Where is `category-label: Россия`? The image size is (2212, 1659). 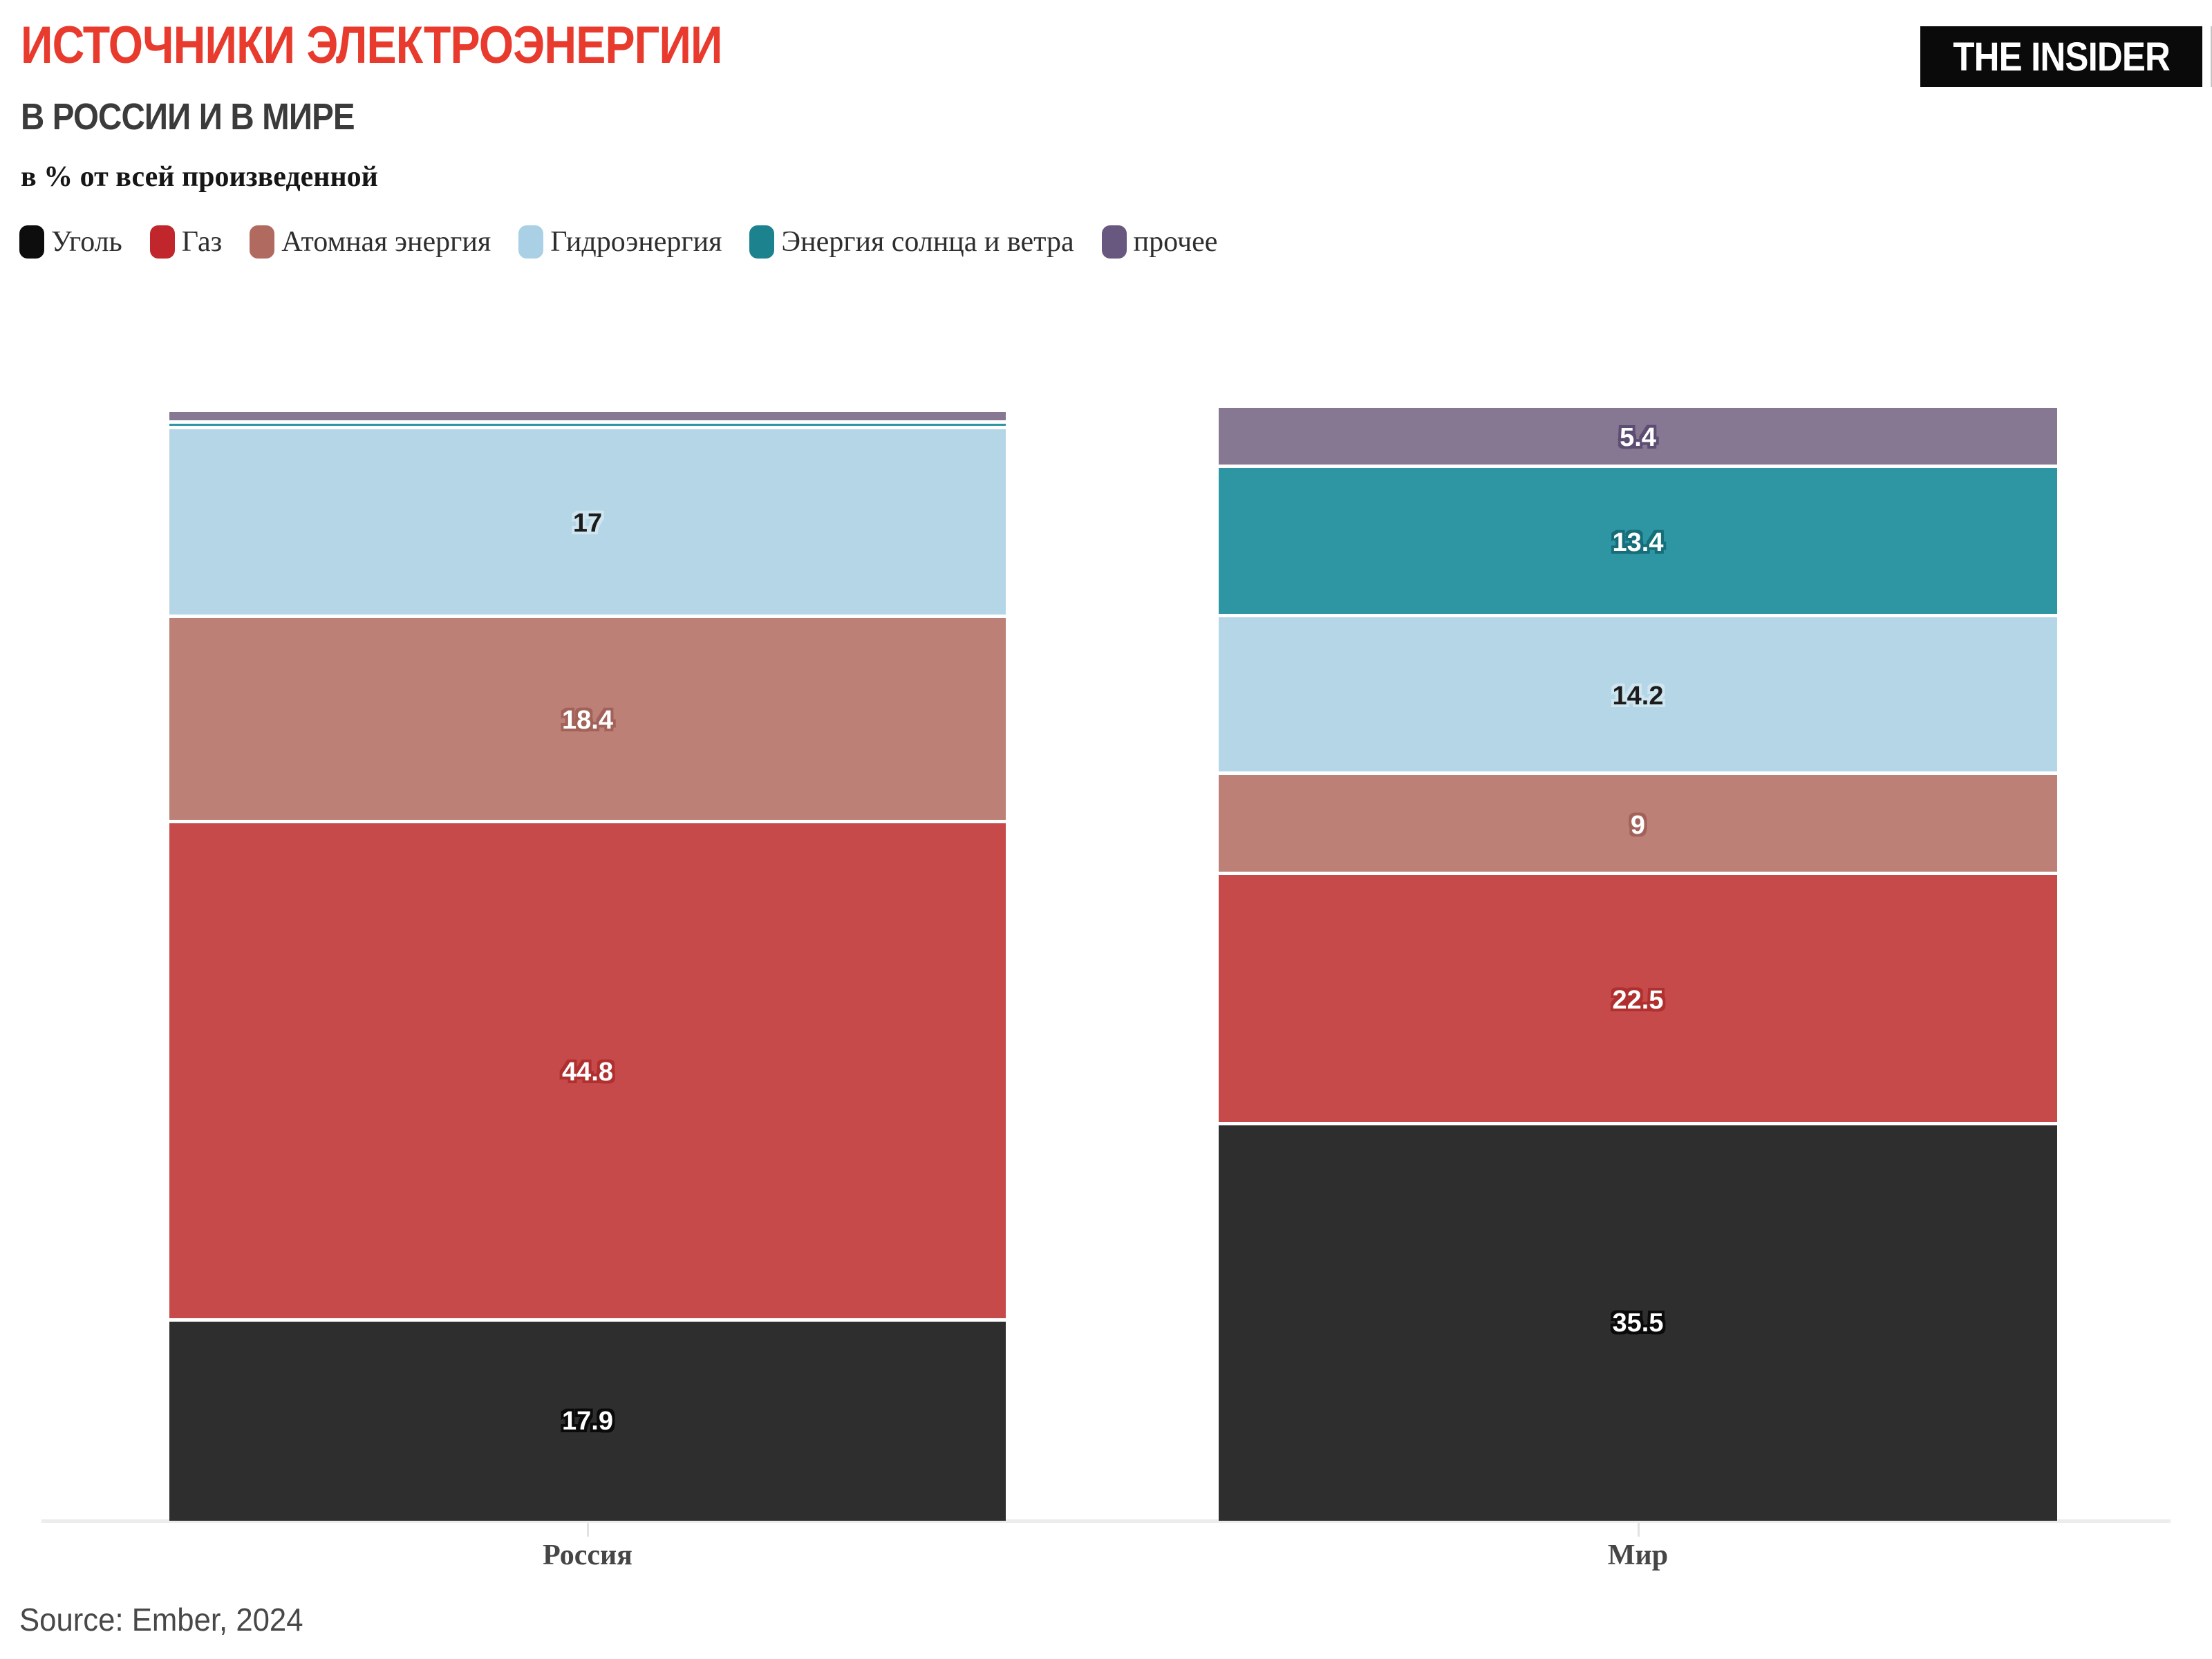
category-label: Россия is located at coordinates (588, 1555).